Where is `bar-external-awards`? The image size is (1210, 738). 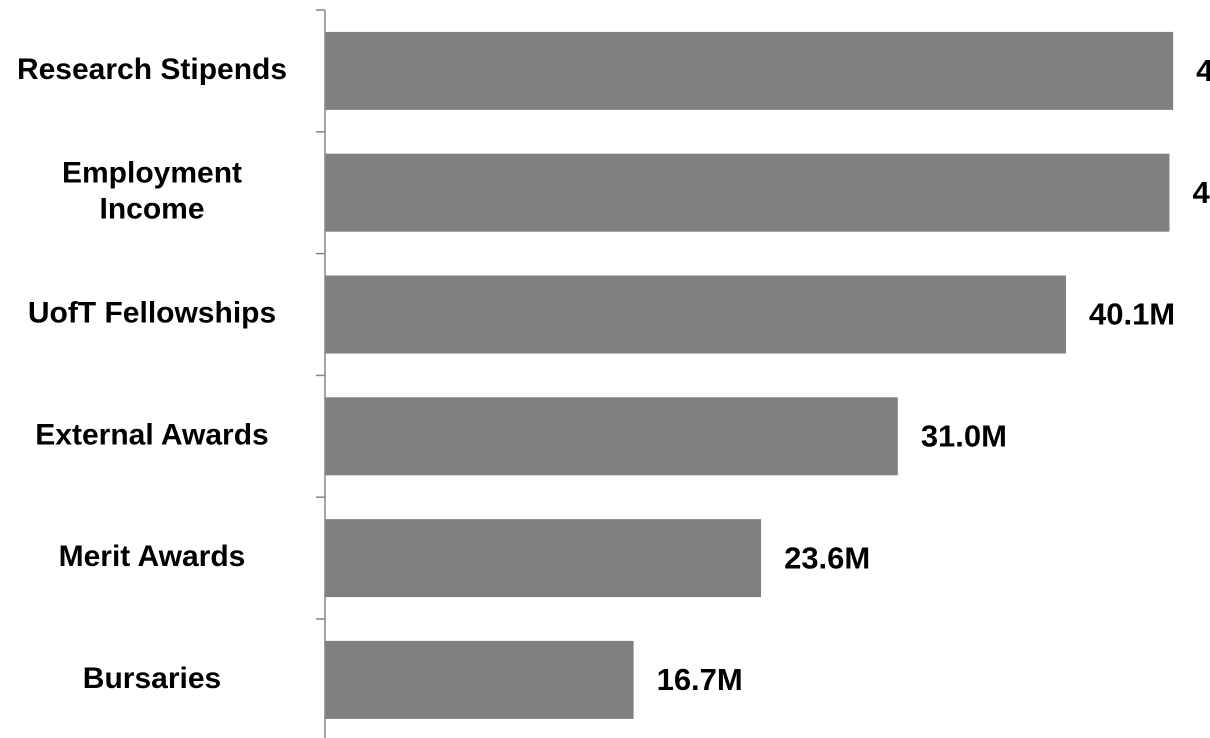 bar-external-awards is located at coordinates (611, 436).